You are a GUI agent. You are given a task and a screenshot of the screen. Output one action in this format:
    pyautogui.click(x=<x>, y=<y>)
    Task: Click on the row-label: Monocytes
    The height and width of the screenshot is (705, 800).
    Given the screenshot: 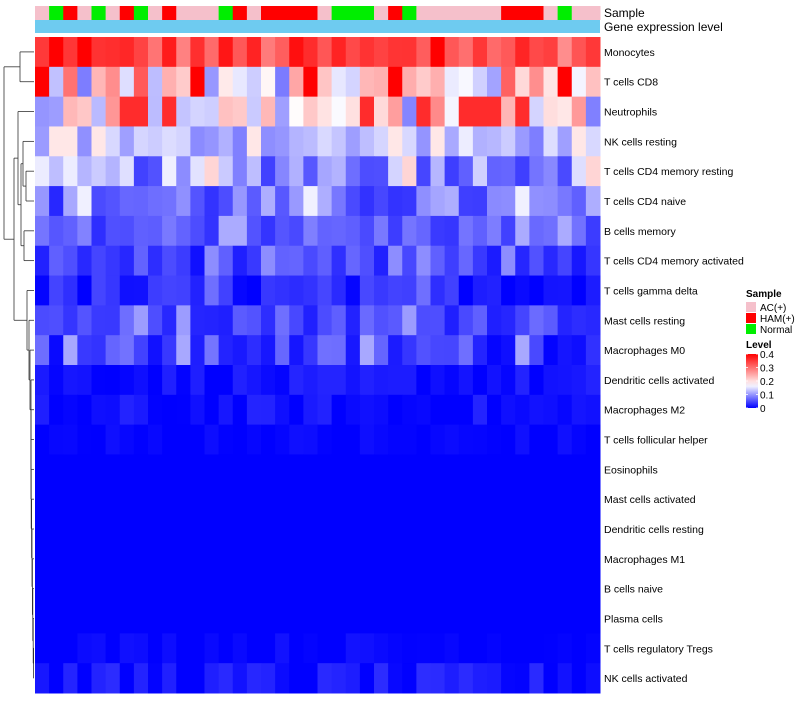 What is the action you would take?
    pyautogui.click(x=629, y=53)
    